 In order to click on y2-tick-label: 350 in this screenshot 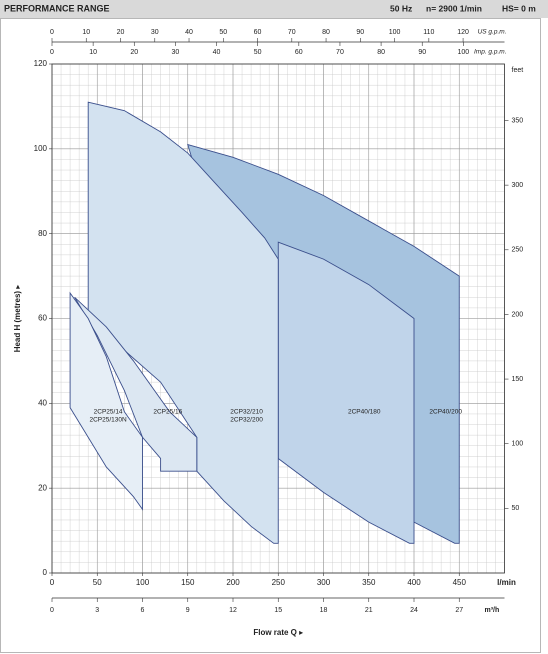, I will do `click(518, 120)`.